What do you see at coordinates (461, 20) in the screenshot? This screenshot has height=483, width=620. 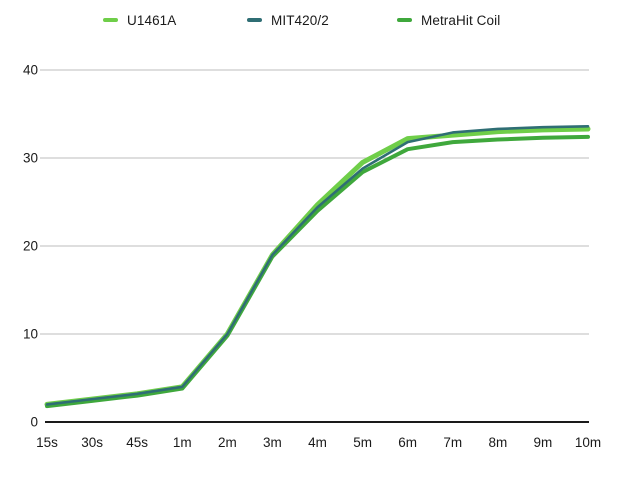 I see `legend-label-metrahit-coil: MetraHit Coil` at bounding box center [461, 20].